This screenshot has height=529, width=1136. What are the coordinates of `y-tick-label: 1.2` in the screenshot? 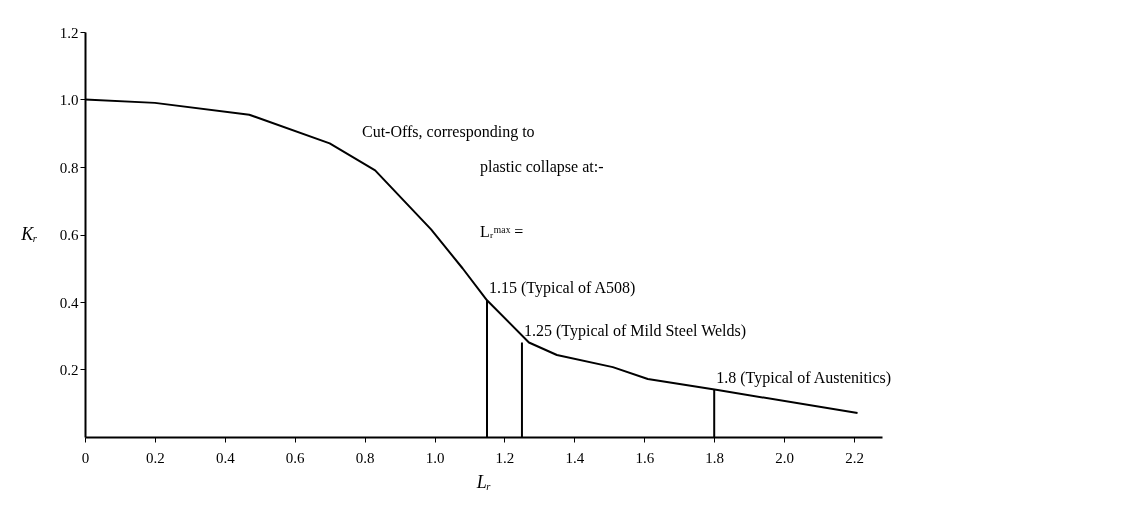 It's located at (69, 32).